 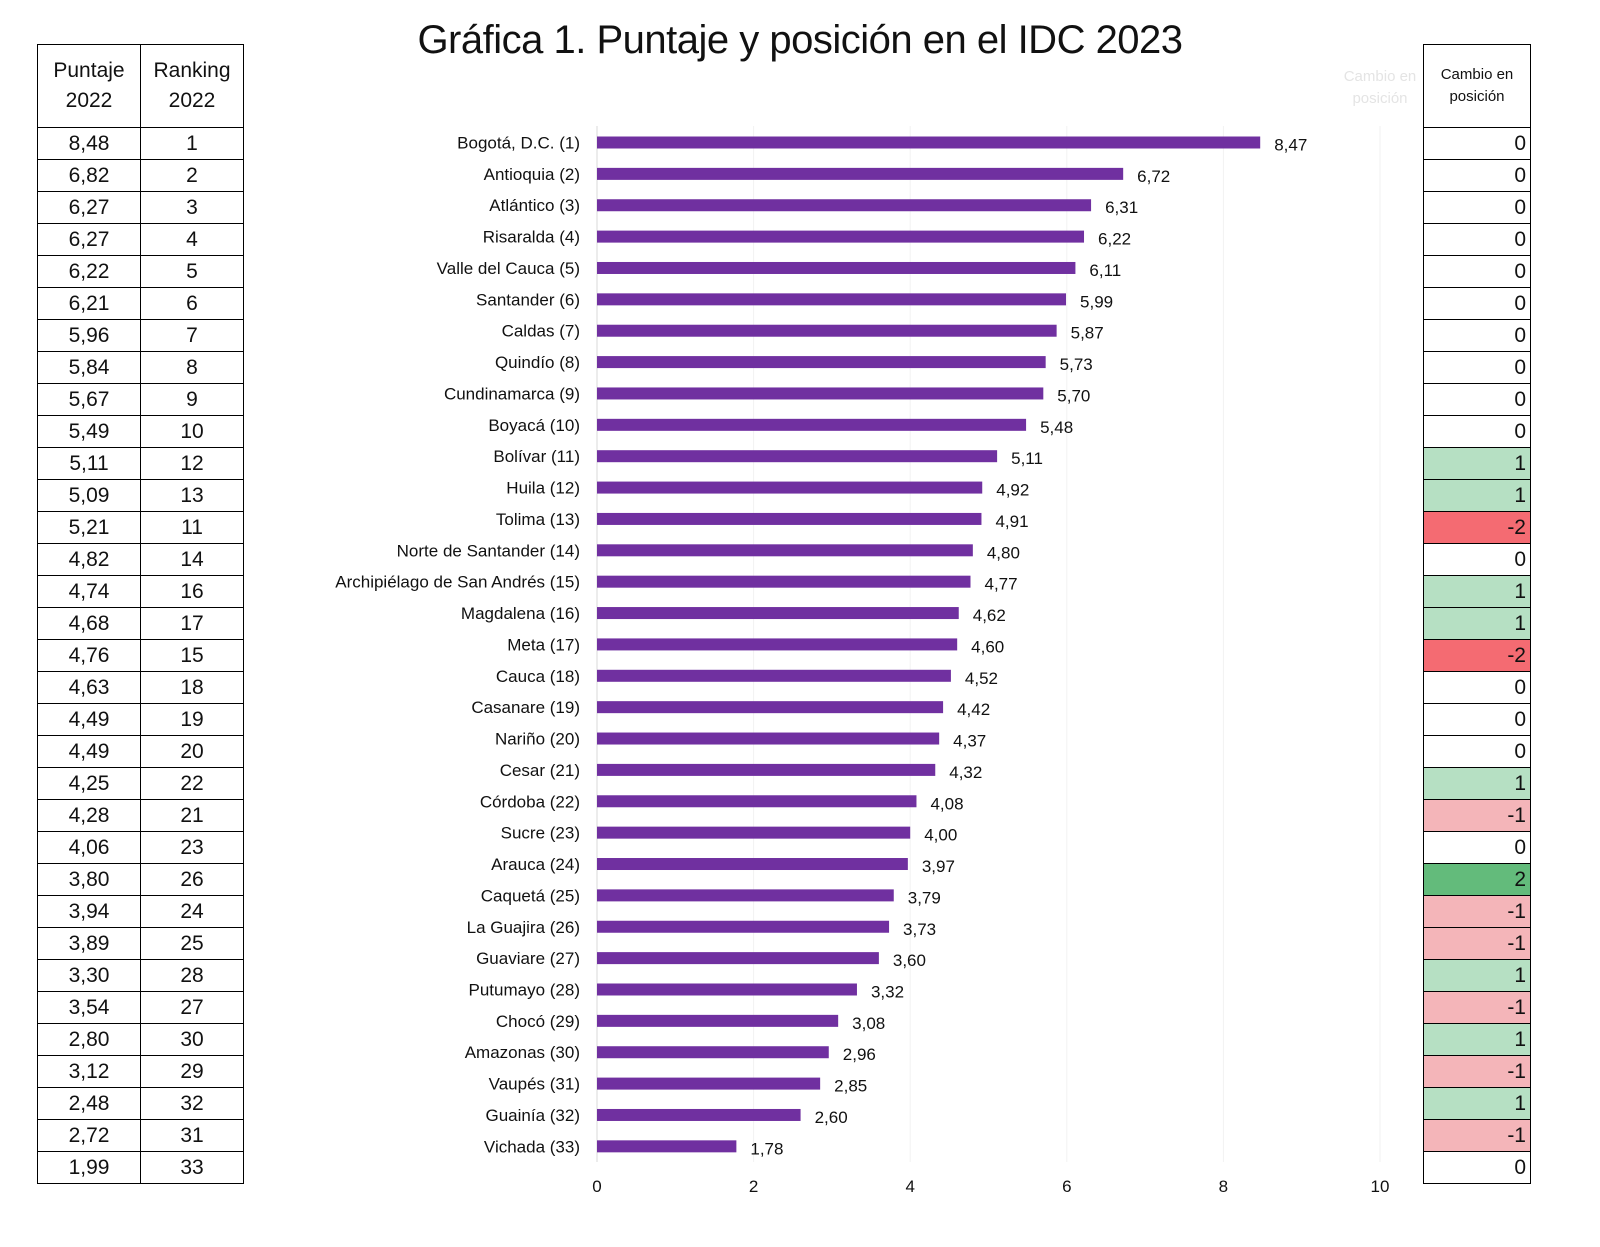 What do you see at coordinates (1000, 584) in the screenshot?
I see `value-label: 4,77` at bounding box center [1000, 584].